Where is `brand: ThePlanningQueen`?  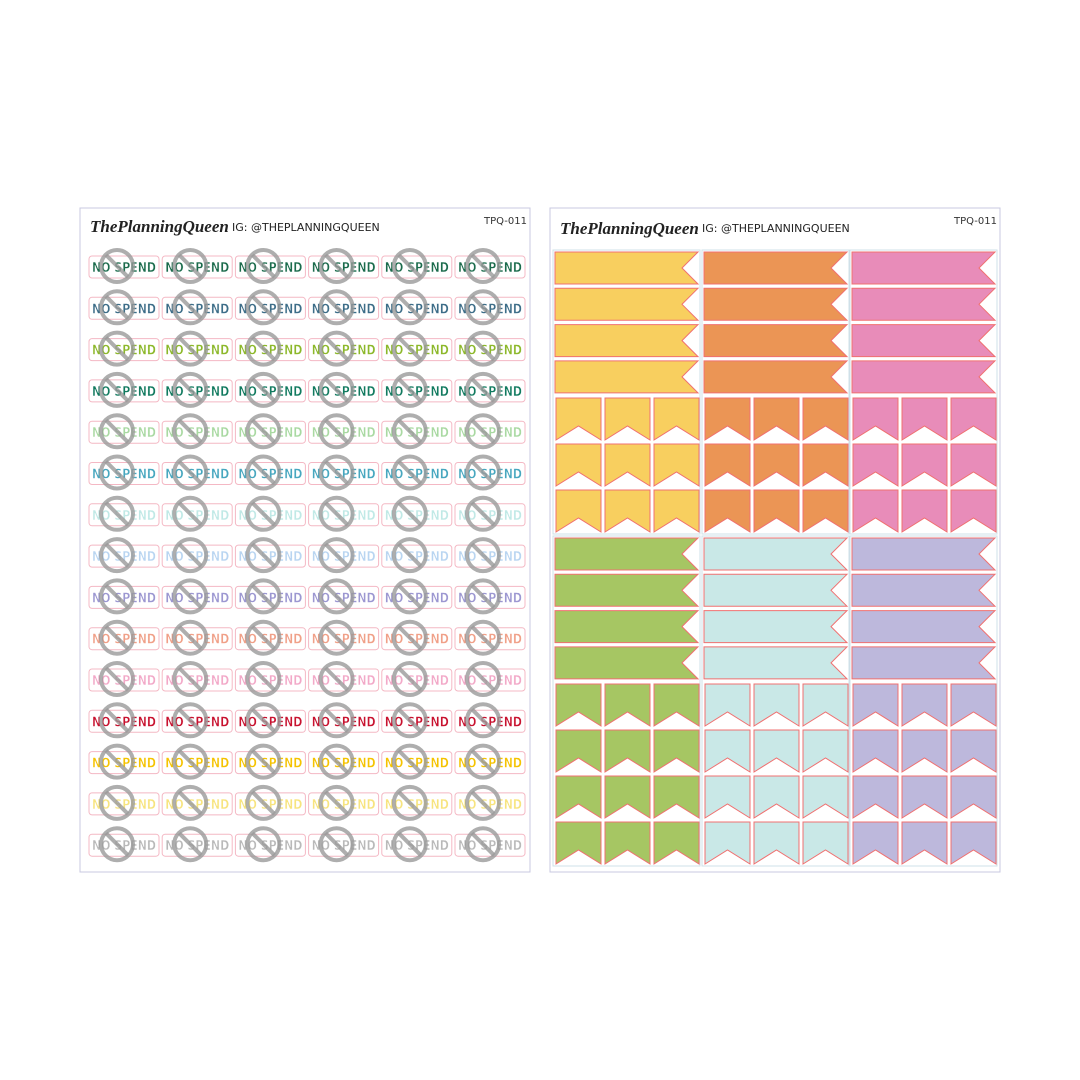
brand: ThePlanningQueen is located at coordinates (159, 226).